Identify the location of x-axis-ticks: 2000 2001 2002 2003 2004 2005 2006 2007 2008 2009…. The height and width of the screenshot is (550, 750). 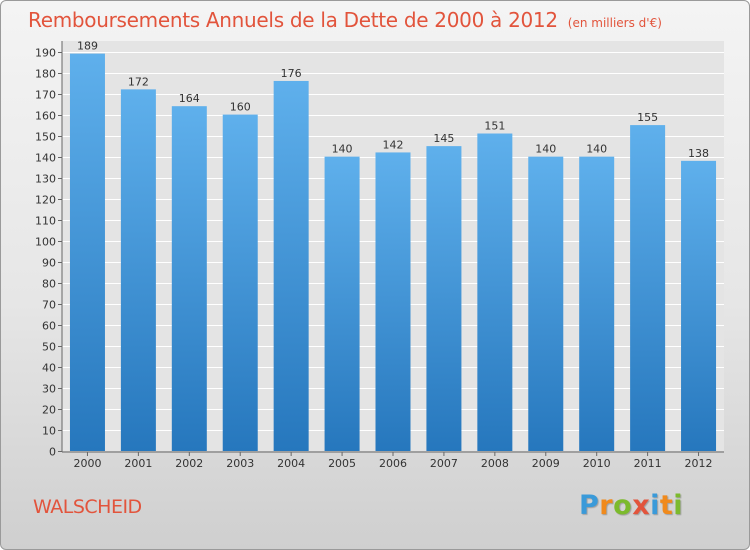
(393, 461).